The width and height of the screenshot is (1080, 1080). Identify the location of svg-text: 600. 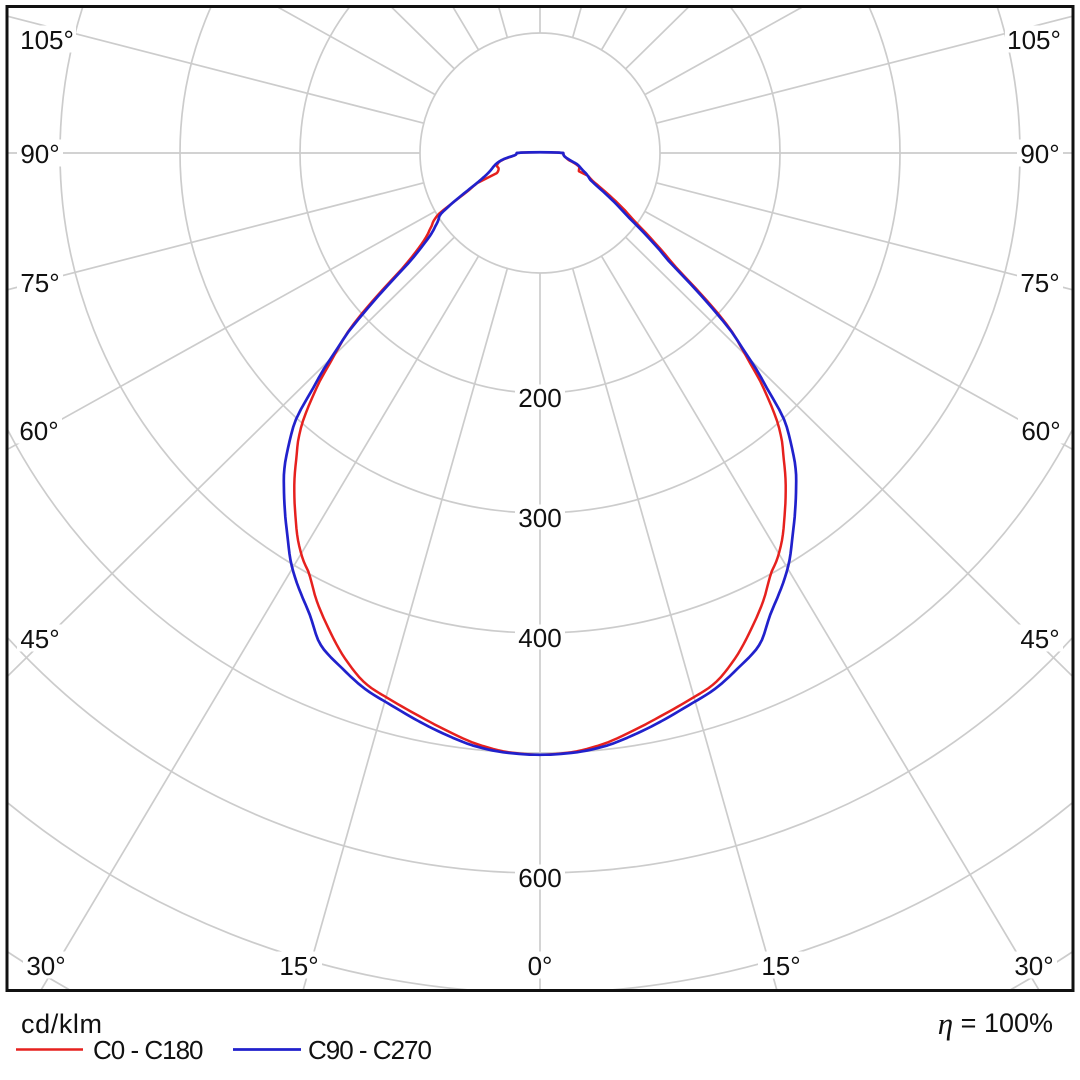
(539, 878).